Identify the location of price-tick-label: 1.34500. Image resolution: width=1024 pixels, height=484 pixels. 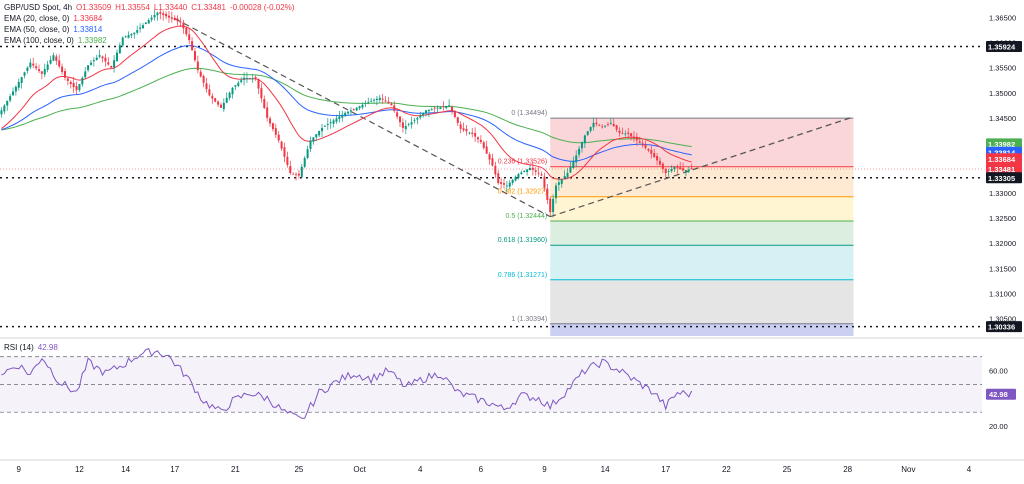
(1002, 118).